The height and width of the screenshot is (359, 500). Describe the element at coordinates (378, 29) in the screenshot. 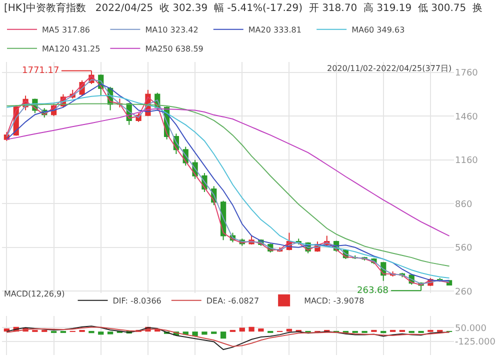

I see `legend-label: MA60 349.63` at that location.